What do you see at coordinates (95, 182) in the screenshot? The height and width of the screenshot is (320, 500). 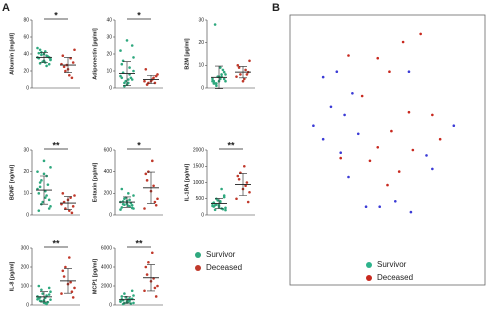 I see `y-axis-label: Eotaxin [pg/ml]` at bounding box center [95, 182].